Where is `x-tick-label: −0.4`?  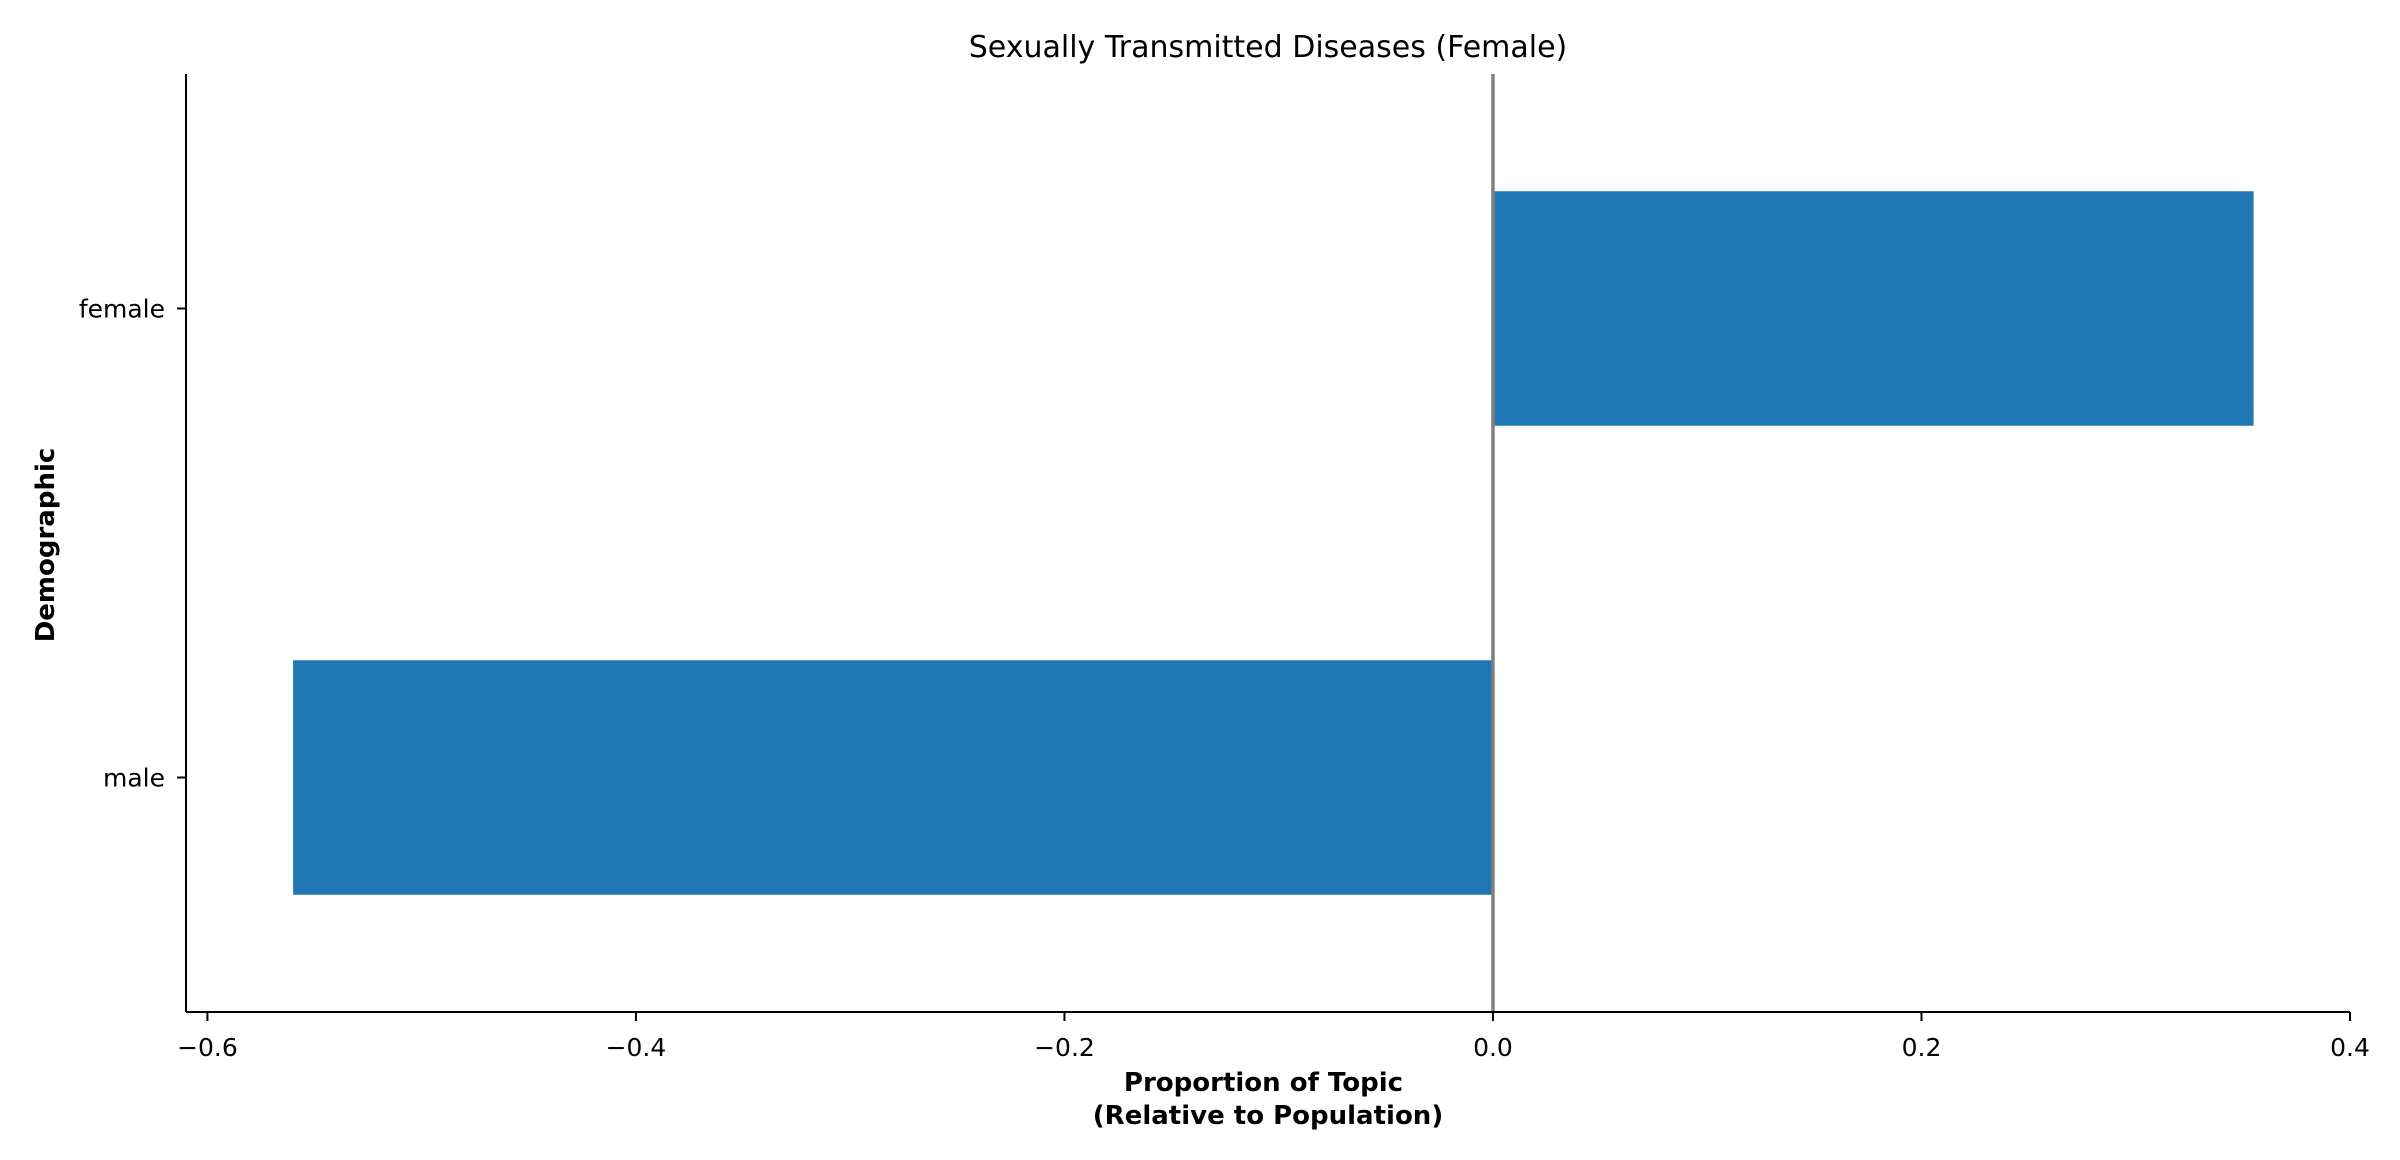
x-tick-label: −0.4 is located at coordinates (636, 1047).